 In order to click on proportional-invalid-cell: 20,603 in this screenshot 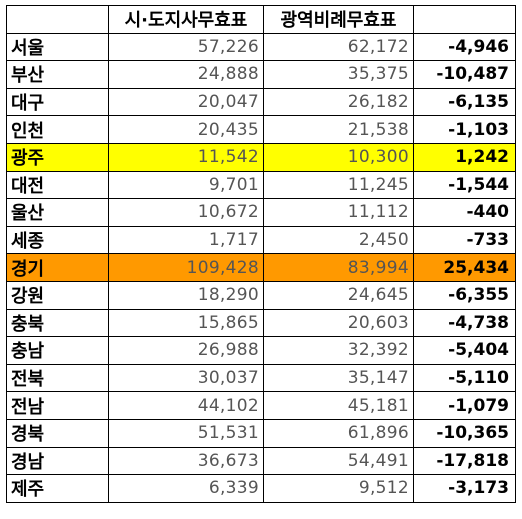, I will do `click(338, 323)`.